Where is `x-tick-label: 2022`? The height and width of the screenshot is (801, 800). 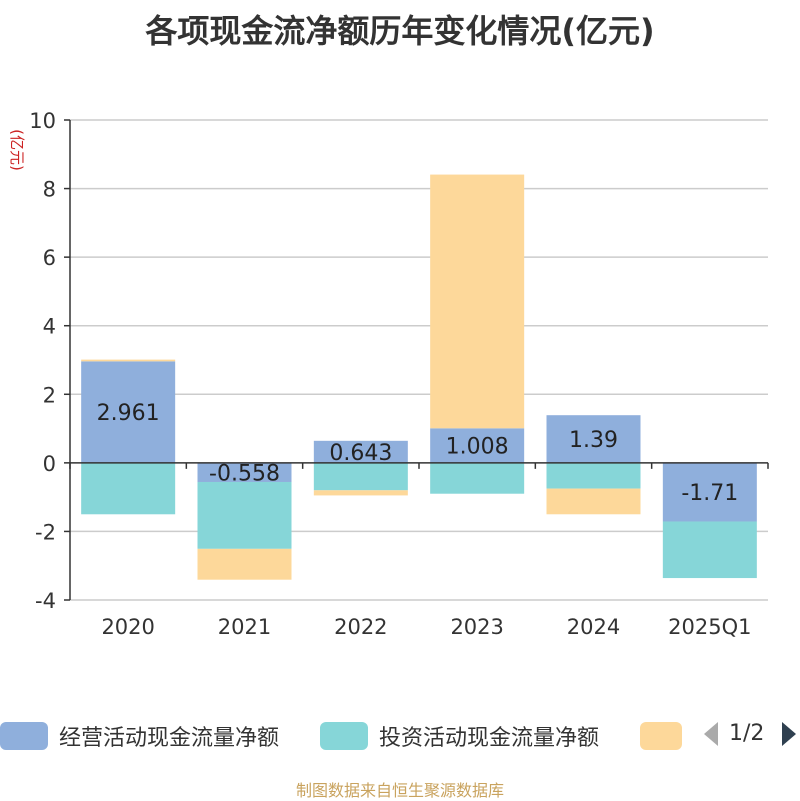
x-tick-label: 2022 is located at coordinates (360, 627).